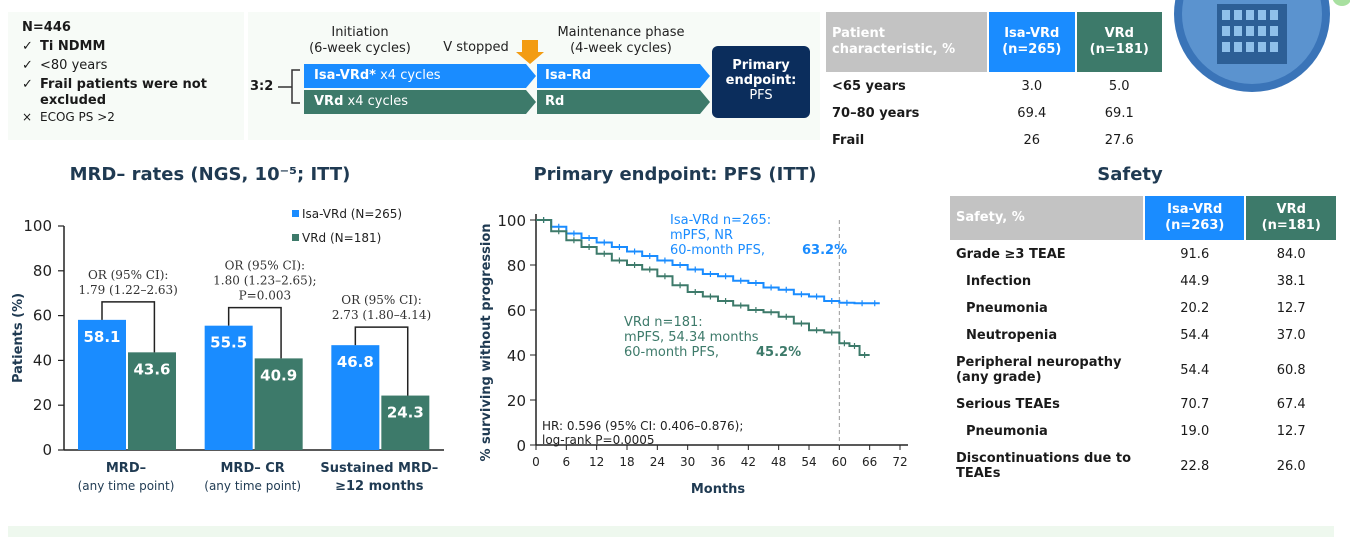 Image resolution: width=1372 pixels, height=537 pixels. I want to click on legend-label: Isa-VRd (N=265), so click(352, 214).